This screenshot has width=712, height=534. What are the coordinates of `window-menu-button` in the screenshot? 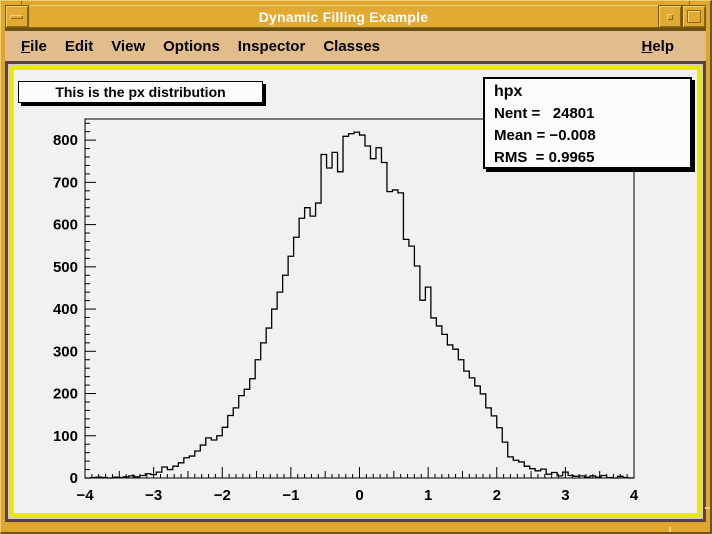 It's located at (17, 16).